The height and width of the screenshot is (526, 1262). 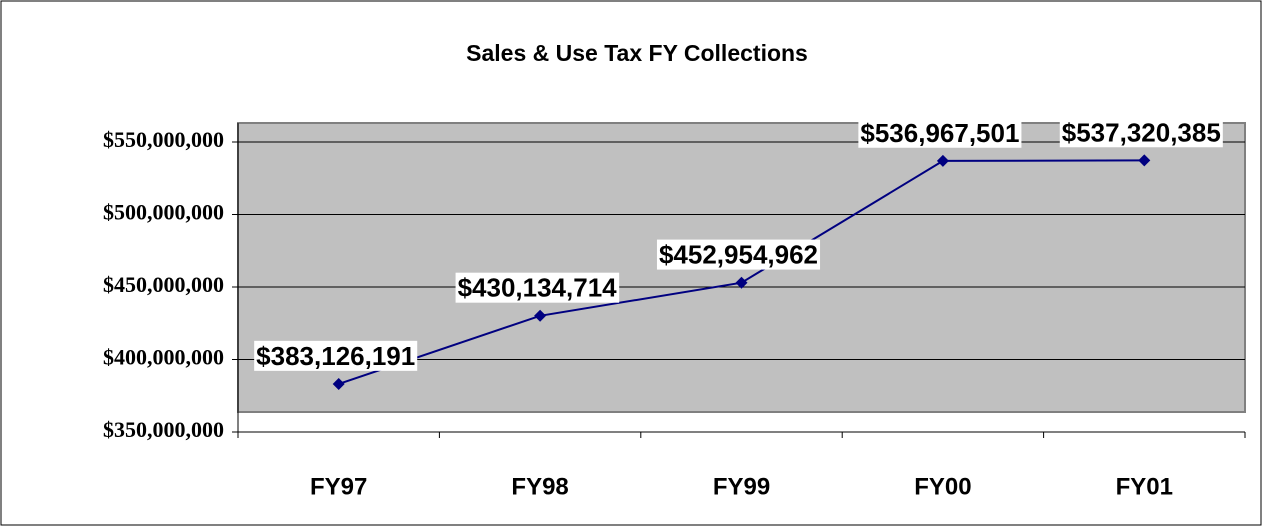 I want to click on data-label: $430,134,714, so click(x=538, y=288).